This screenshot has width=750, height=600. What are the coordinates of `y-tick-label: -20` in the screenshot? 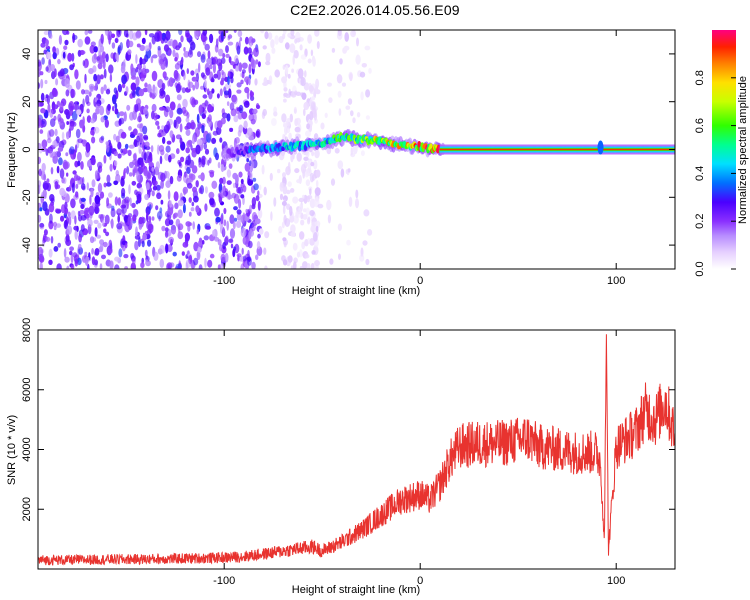 It's located at (27, 197).